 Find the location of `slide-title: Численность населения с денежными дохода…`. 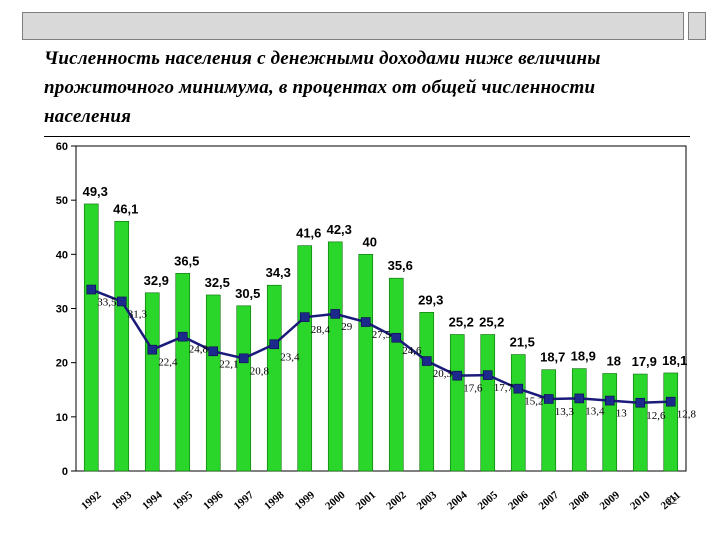

slide-title: Численность населения с денежными дохода… is located at coordinates (322, 87).